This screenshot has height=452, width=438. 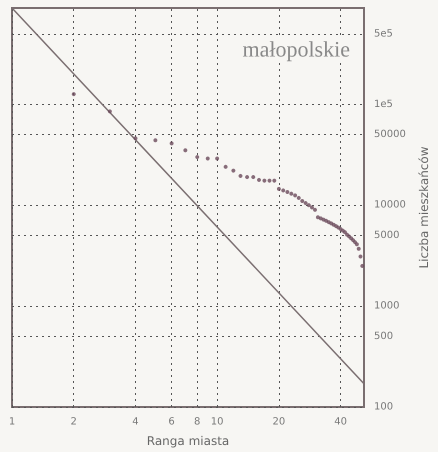 I want to click on x-tick-label: 6, so click(x=171, y=422).